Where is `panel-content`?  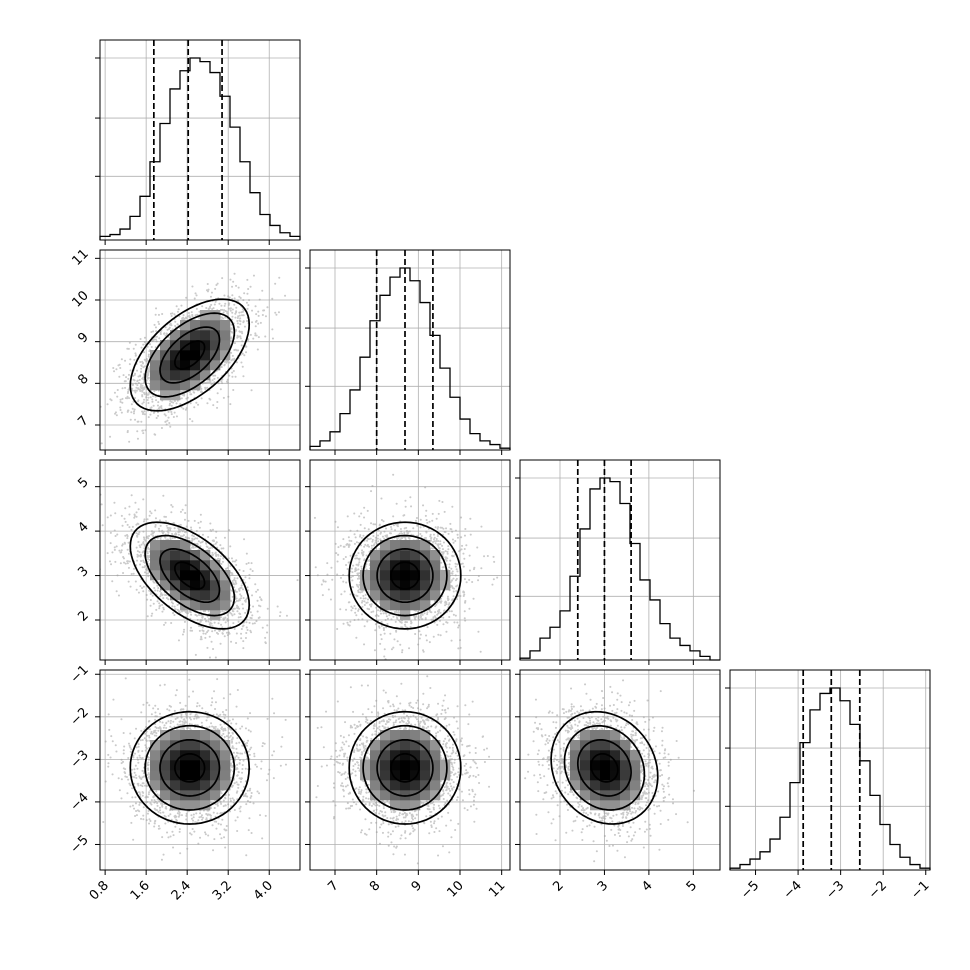 panel-content is located at coordinates (620, 770).